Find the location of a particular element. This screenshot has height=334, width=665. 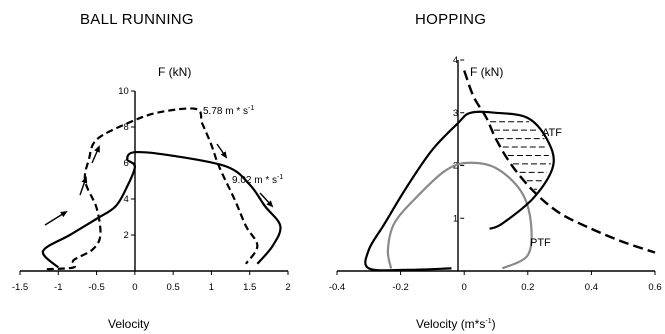

ball-running-solid-curve is located at coordinates (161, 209).